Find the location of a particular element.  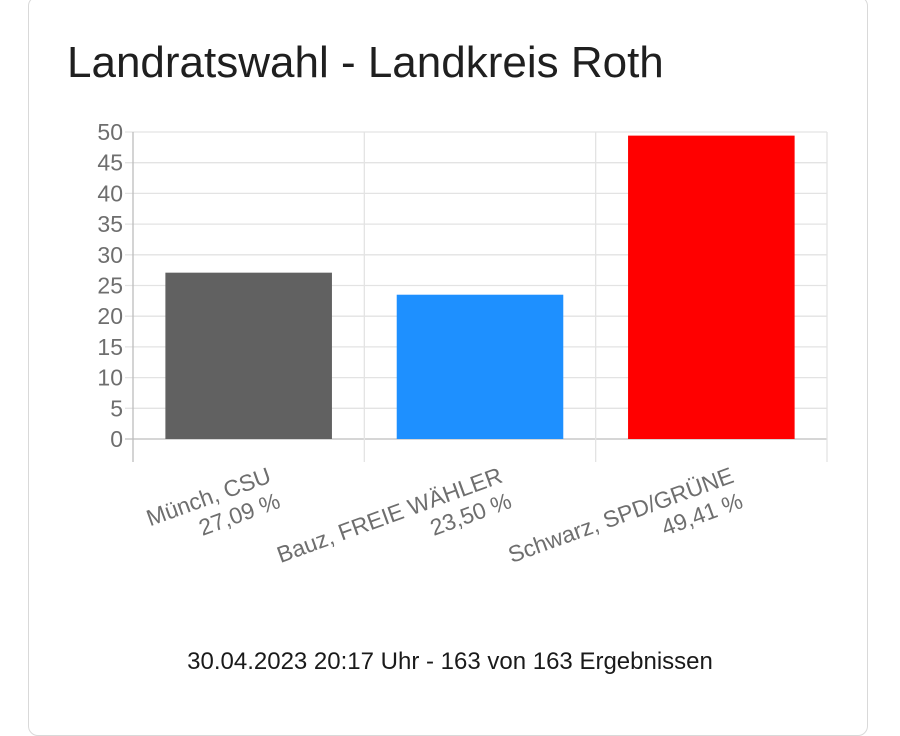

chart-title: Landratswahl - Landkreis Roth is located at coordinates (365, 62).